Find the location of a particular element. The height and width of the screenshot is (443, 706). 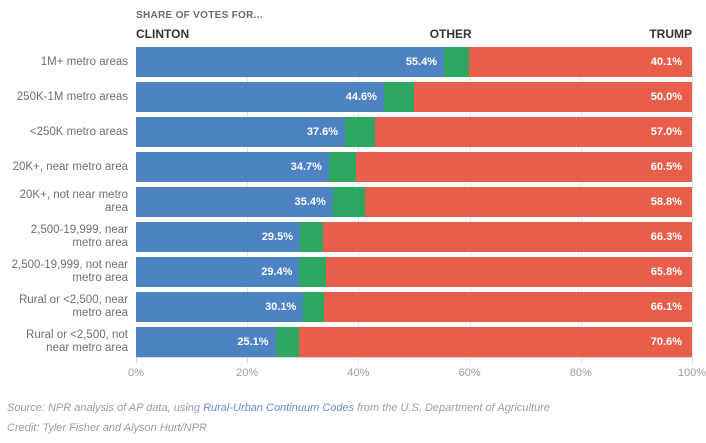

bar-row: 29.4% 65.8% is located at coordinates (414, 272).